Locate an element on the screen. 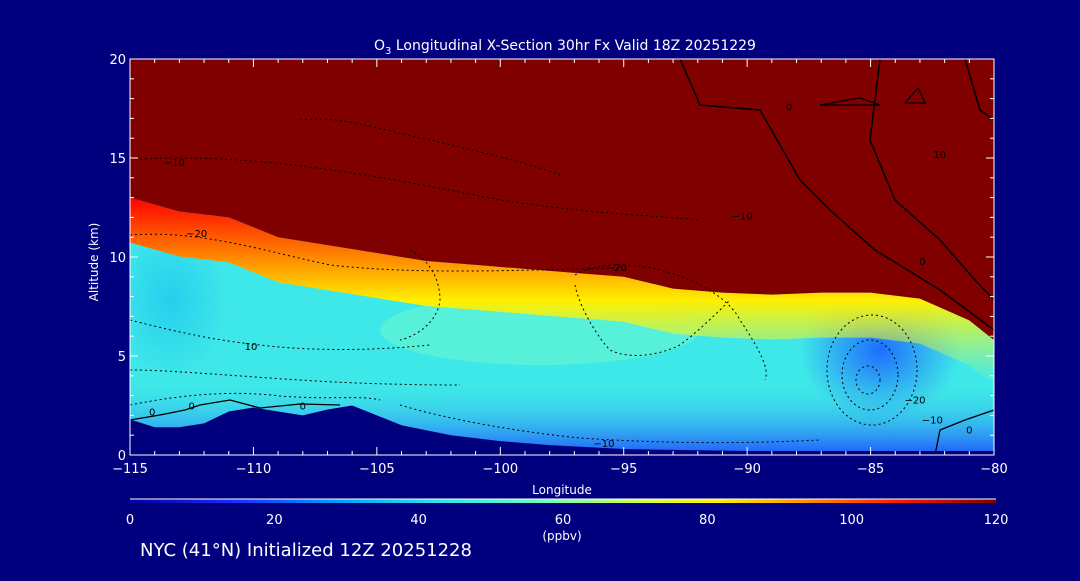 The width and height of the screenshot is (1080, 581). colorbar is located at coordinates (563, 501).